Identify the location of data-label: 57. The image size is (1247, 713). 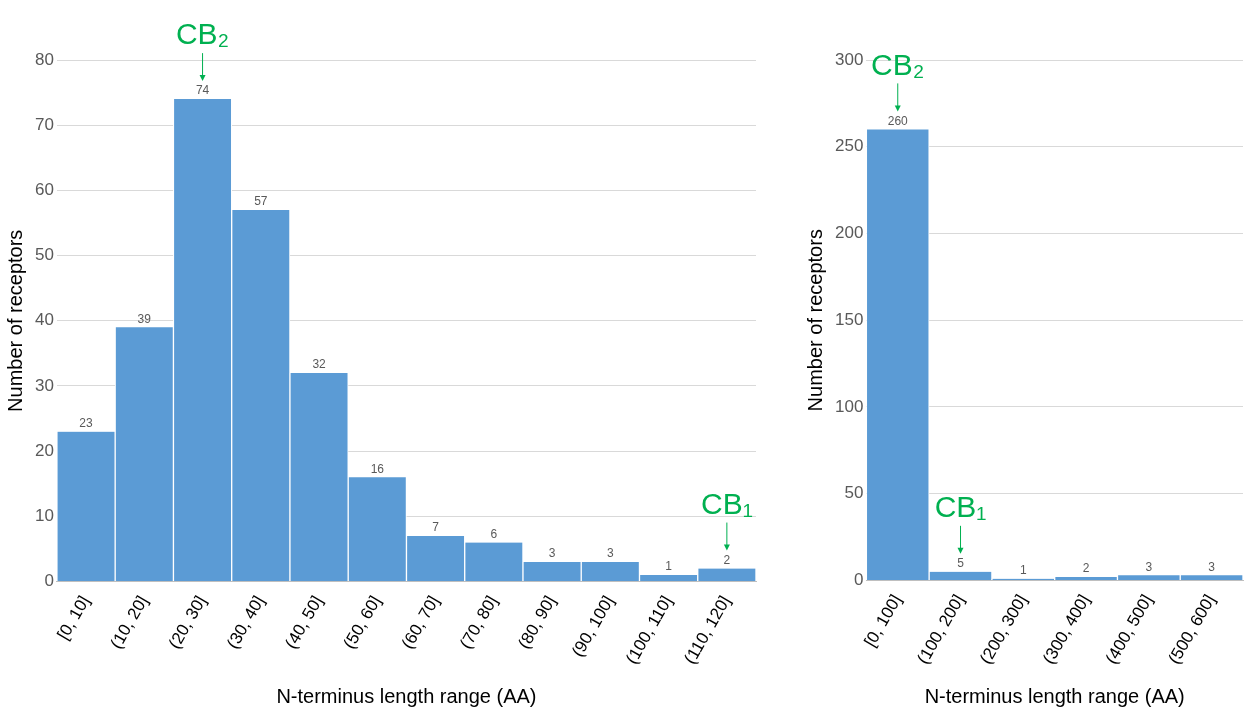
(261, 201).